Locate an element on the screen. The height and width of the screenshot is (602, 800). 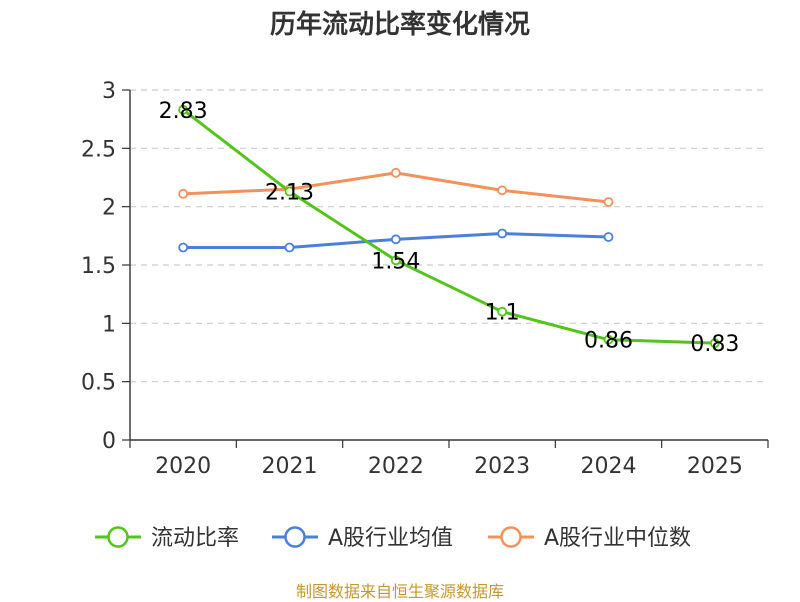
x-tick-label: 2020 is located at coordinates (183, 466).